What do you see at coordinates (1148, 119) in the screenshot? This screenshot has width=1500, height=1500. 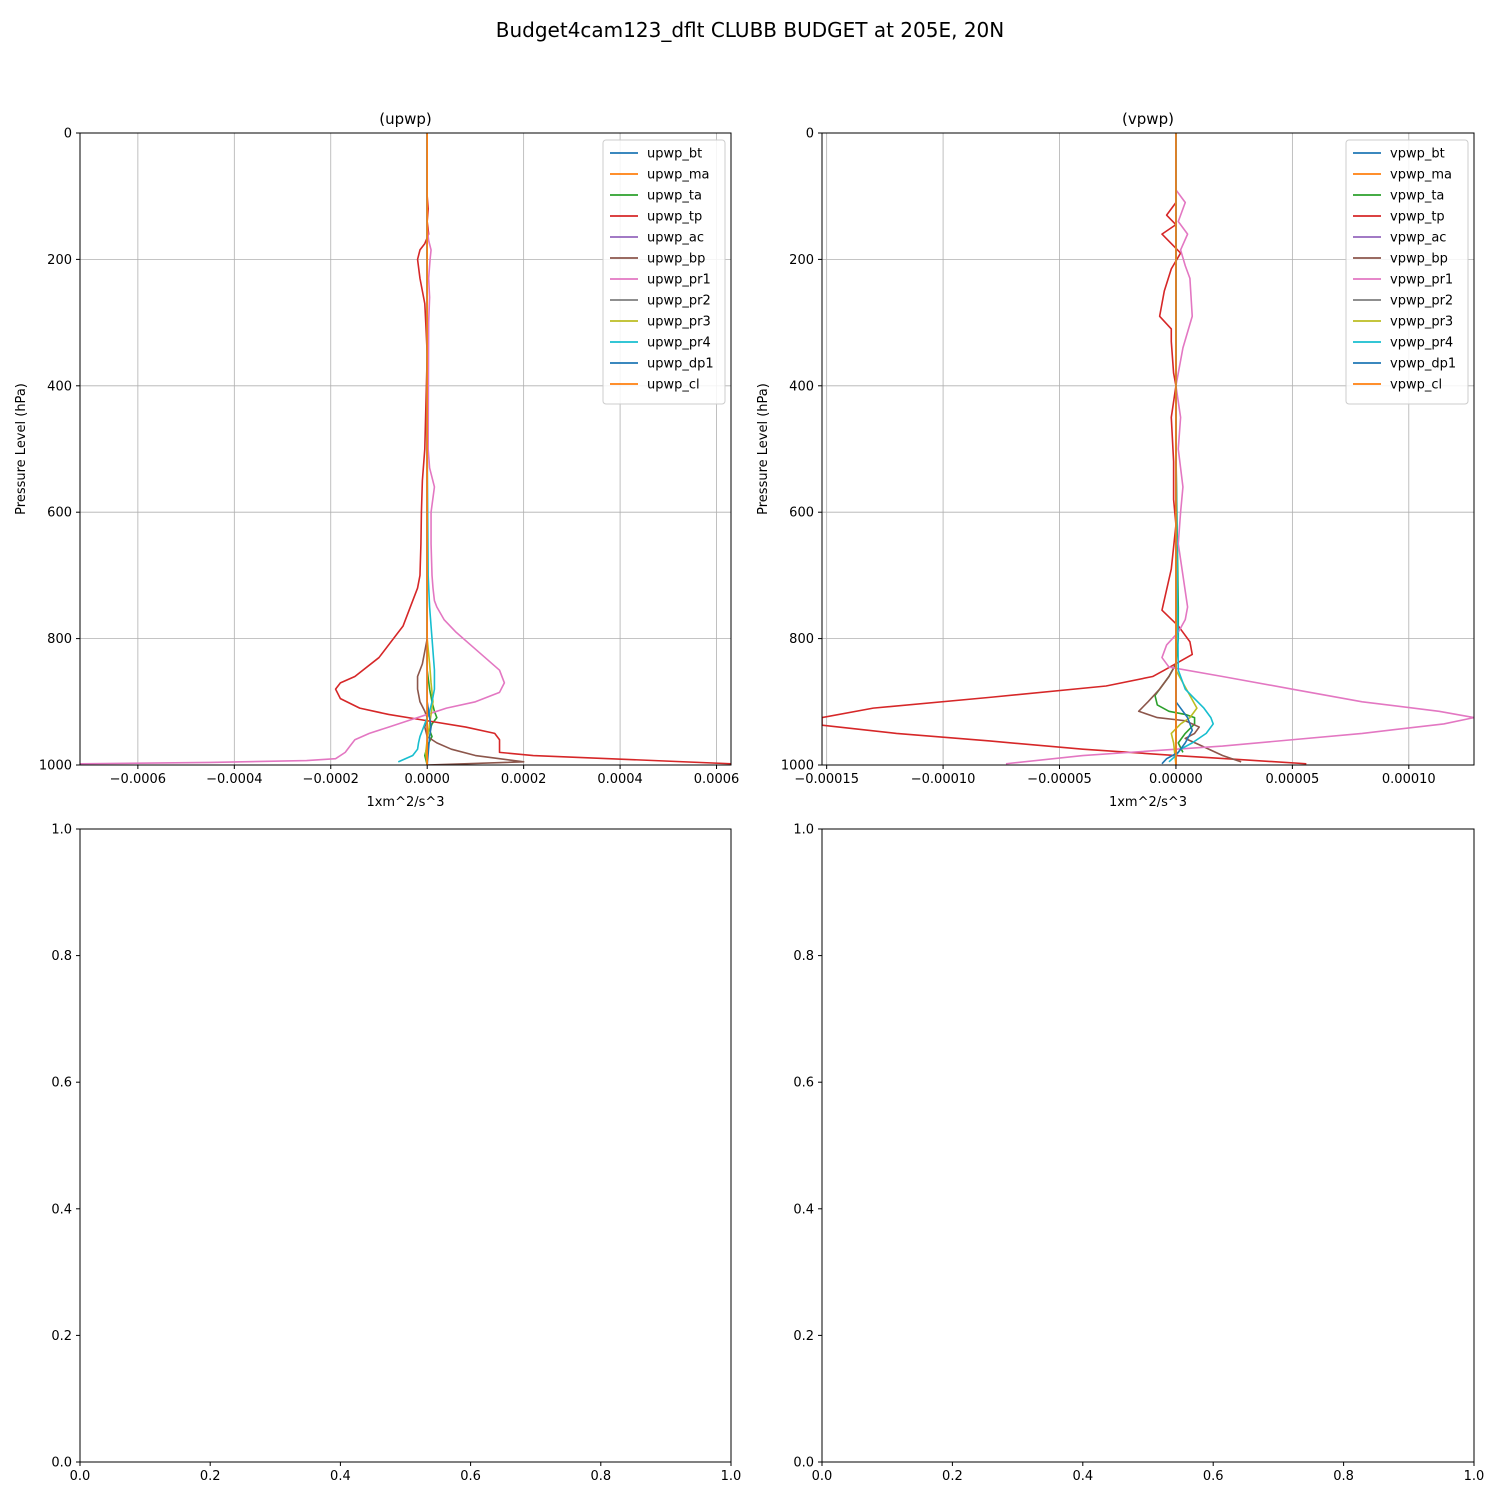 I see `panel-title: (vpwp)` at bounding box center [1148, 119].